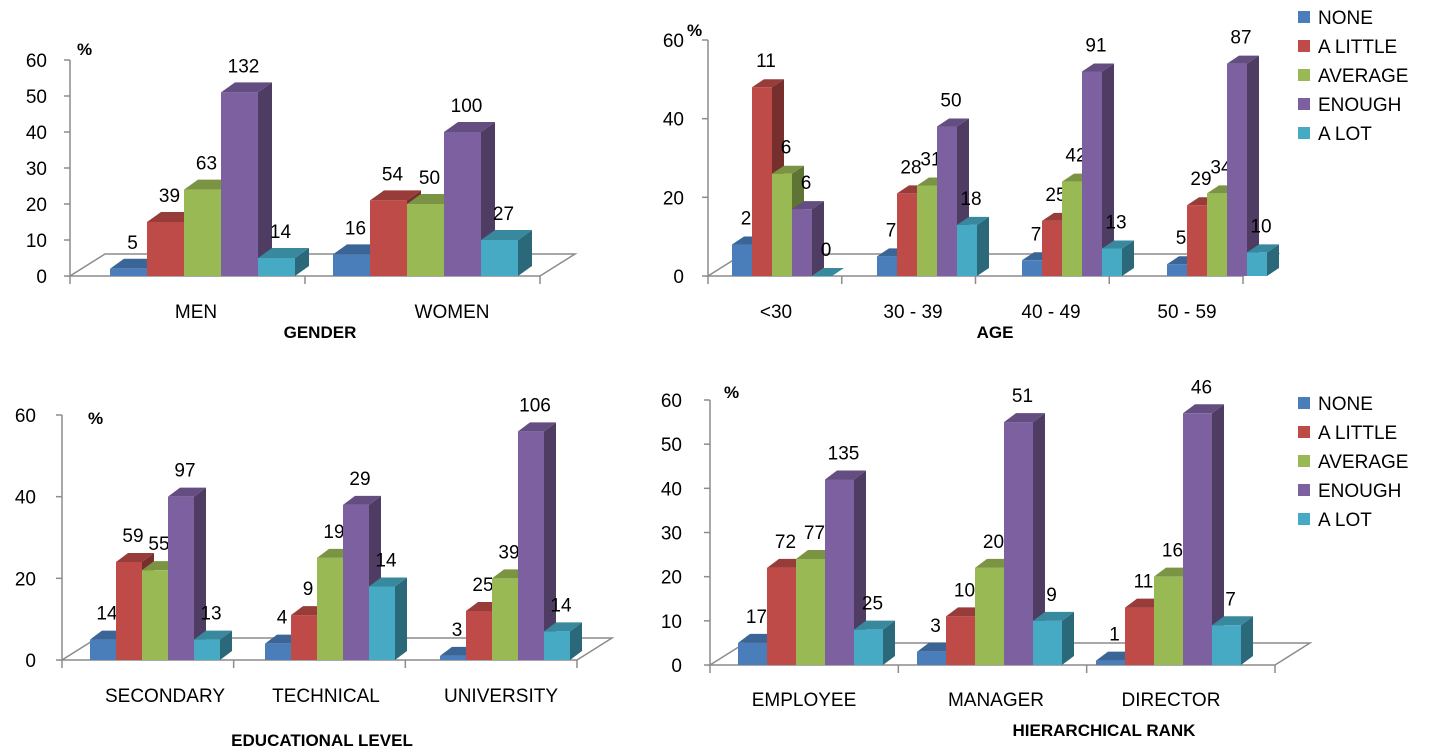 The height and width of the screenshot is (752, 1430). What do you see at coordinates (187, 573) in the screenshot?
I see `bar-enough-secondary` at bounding box center [187, 573].